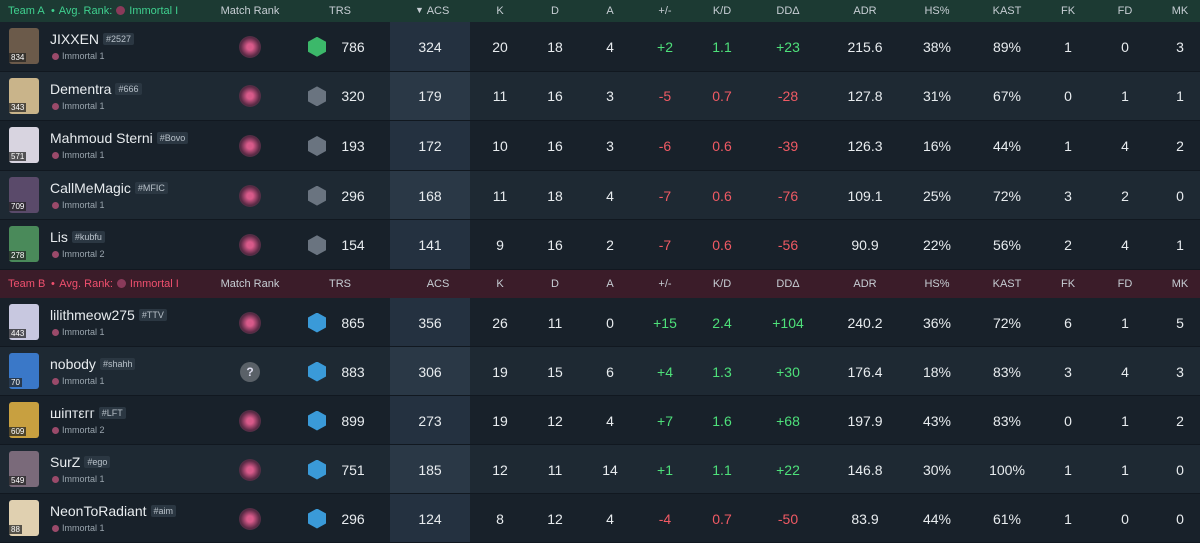 Image resolution: width=1200 pixels, height=543 pixels. What do you see at coordinates (788, 145) in the screenshot?
I see `stat: -39` at bounding box center [788, 145].